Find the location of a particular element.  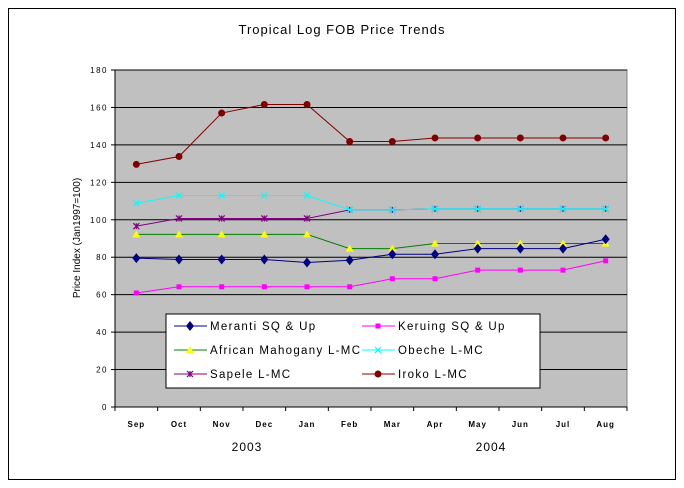

chart-title: Tropical Log FOB Price Trends is located at coordinates (342, 29).